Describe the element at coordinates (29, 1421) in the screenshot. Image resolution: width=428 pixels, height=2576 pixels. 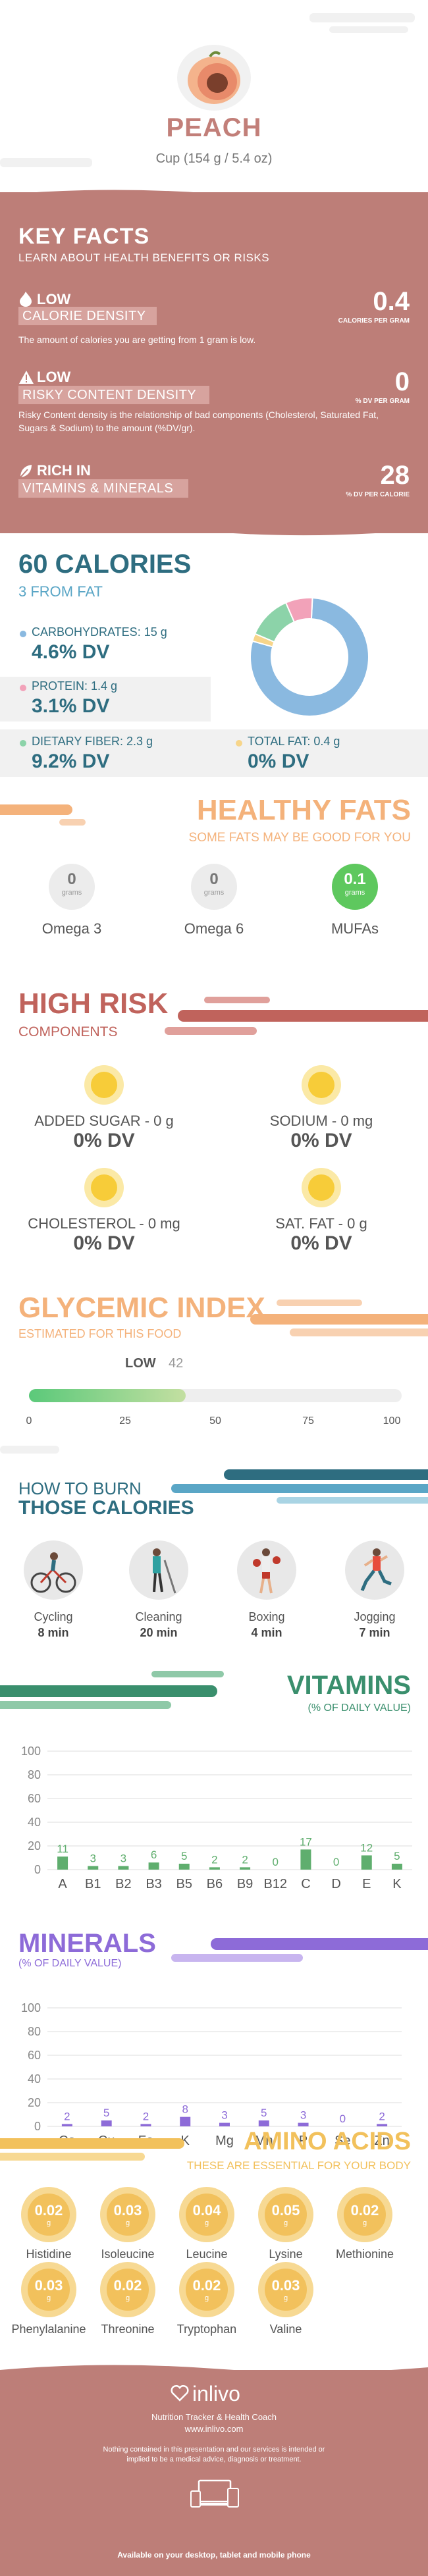
I see `gi-tick-0: 0` at that location.